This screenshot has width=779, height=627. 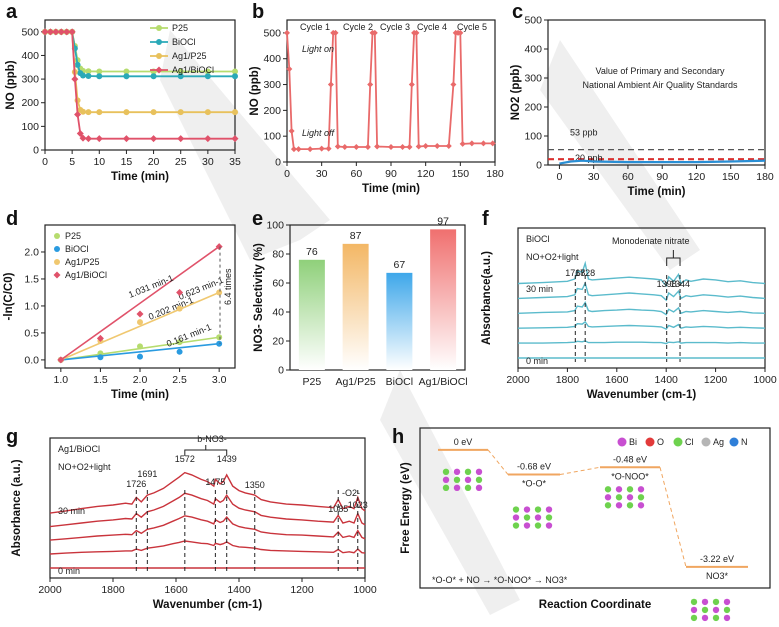 What do you see at coordinates (689, 442) in the screenshot?
I see `legend-label: Cl` at bounding box center [689, 442].